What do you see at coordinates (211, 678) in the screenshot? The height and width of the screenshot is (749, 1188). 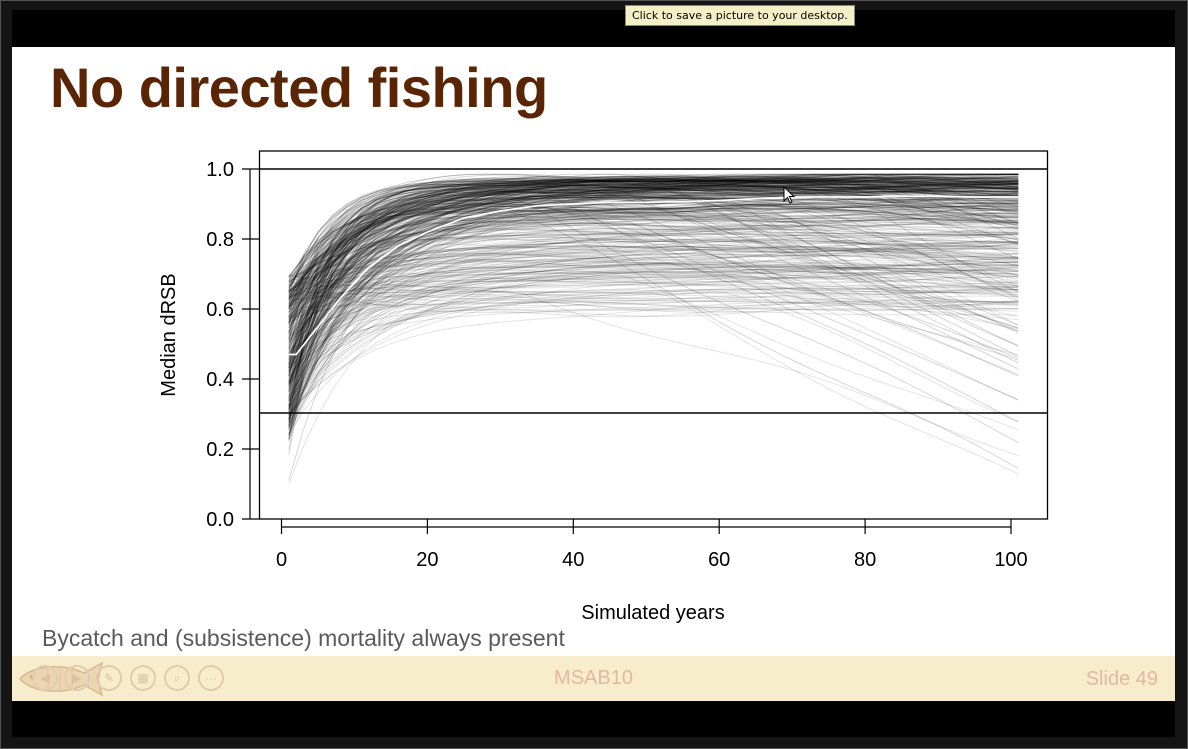 I see `more-icon: ···` at bounding box center [211, 678].